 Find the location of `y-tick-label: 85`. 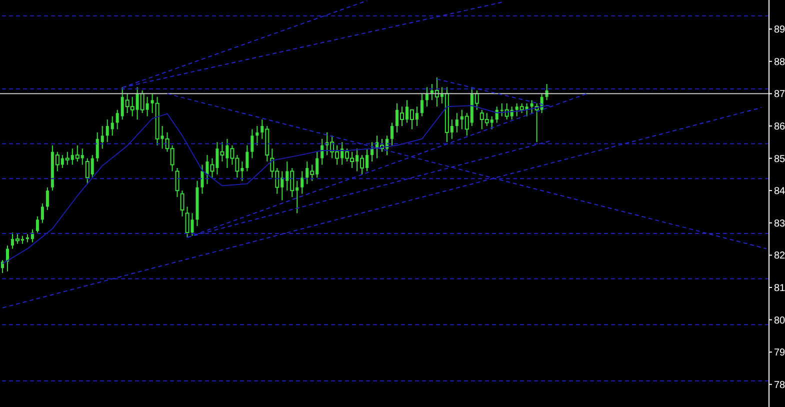

y-tick-label: 85 is located at coordinates (779, 159).